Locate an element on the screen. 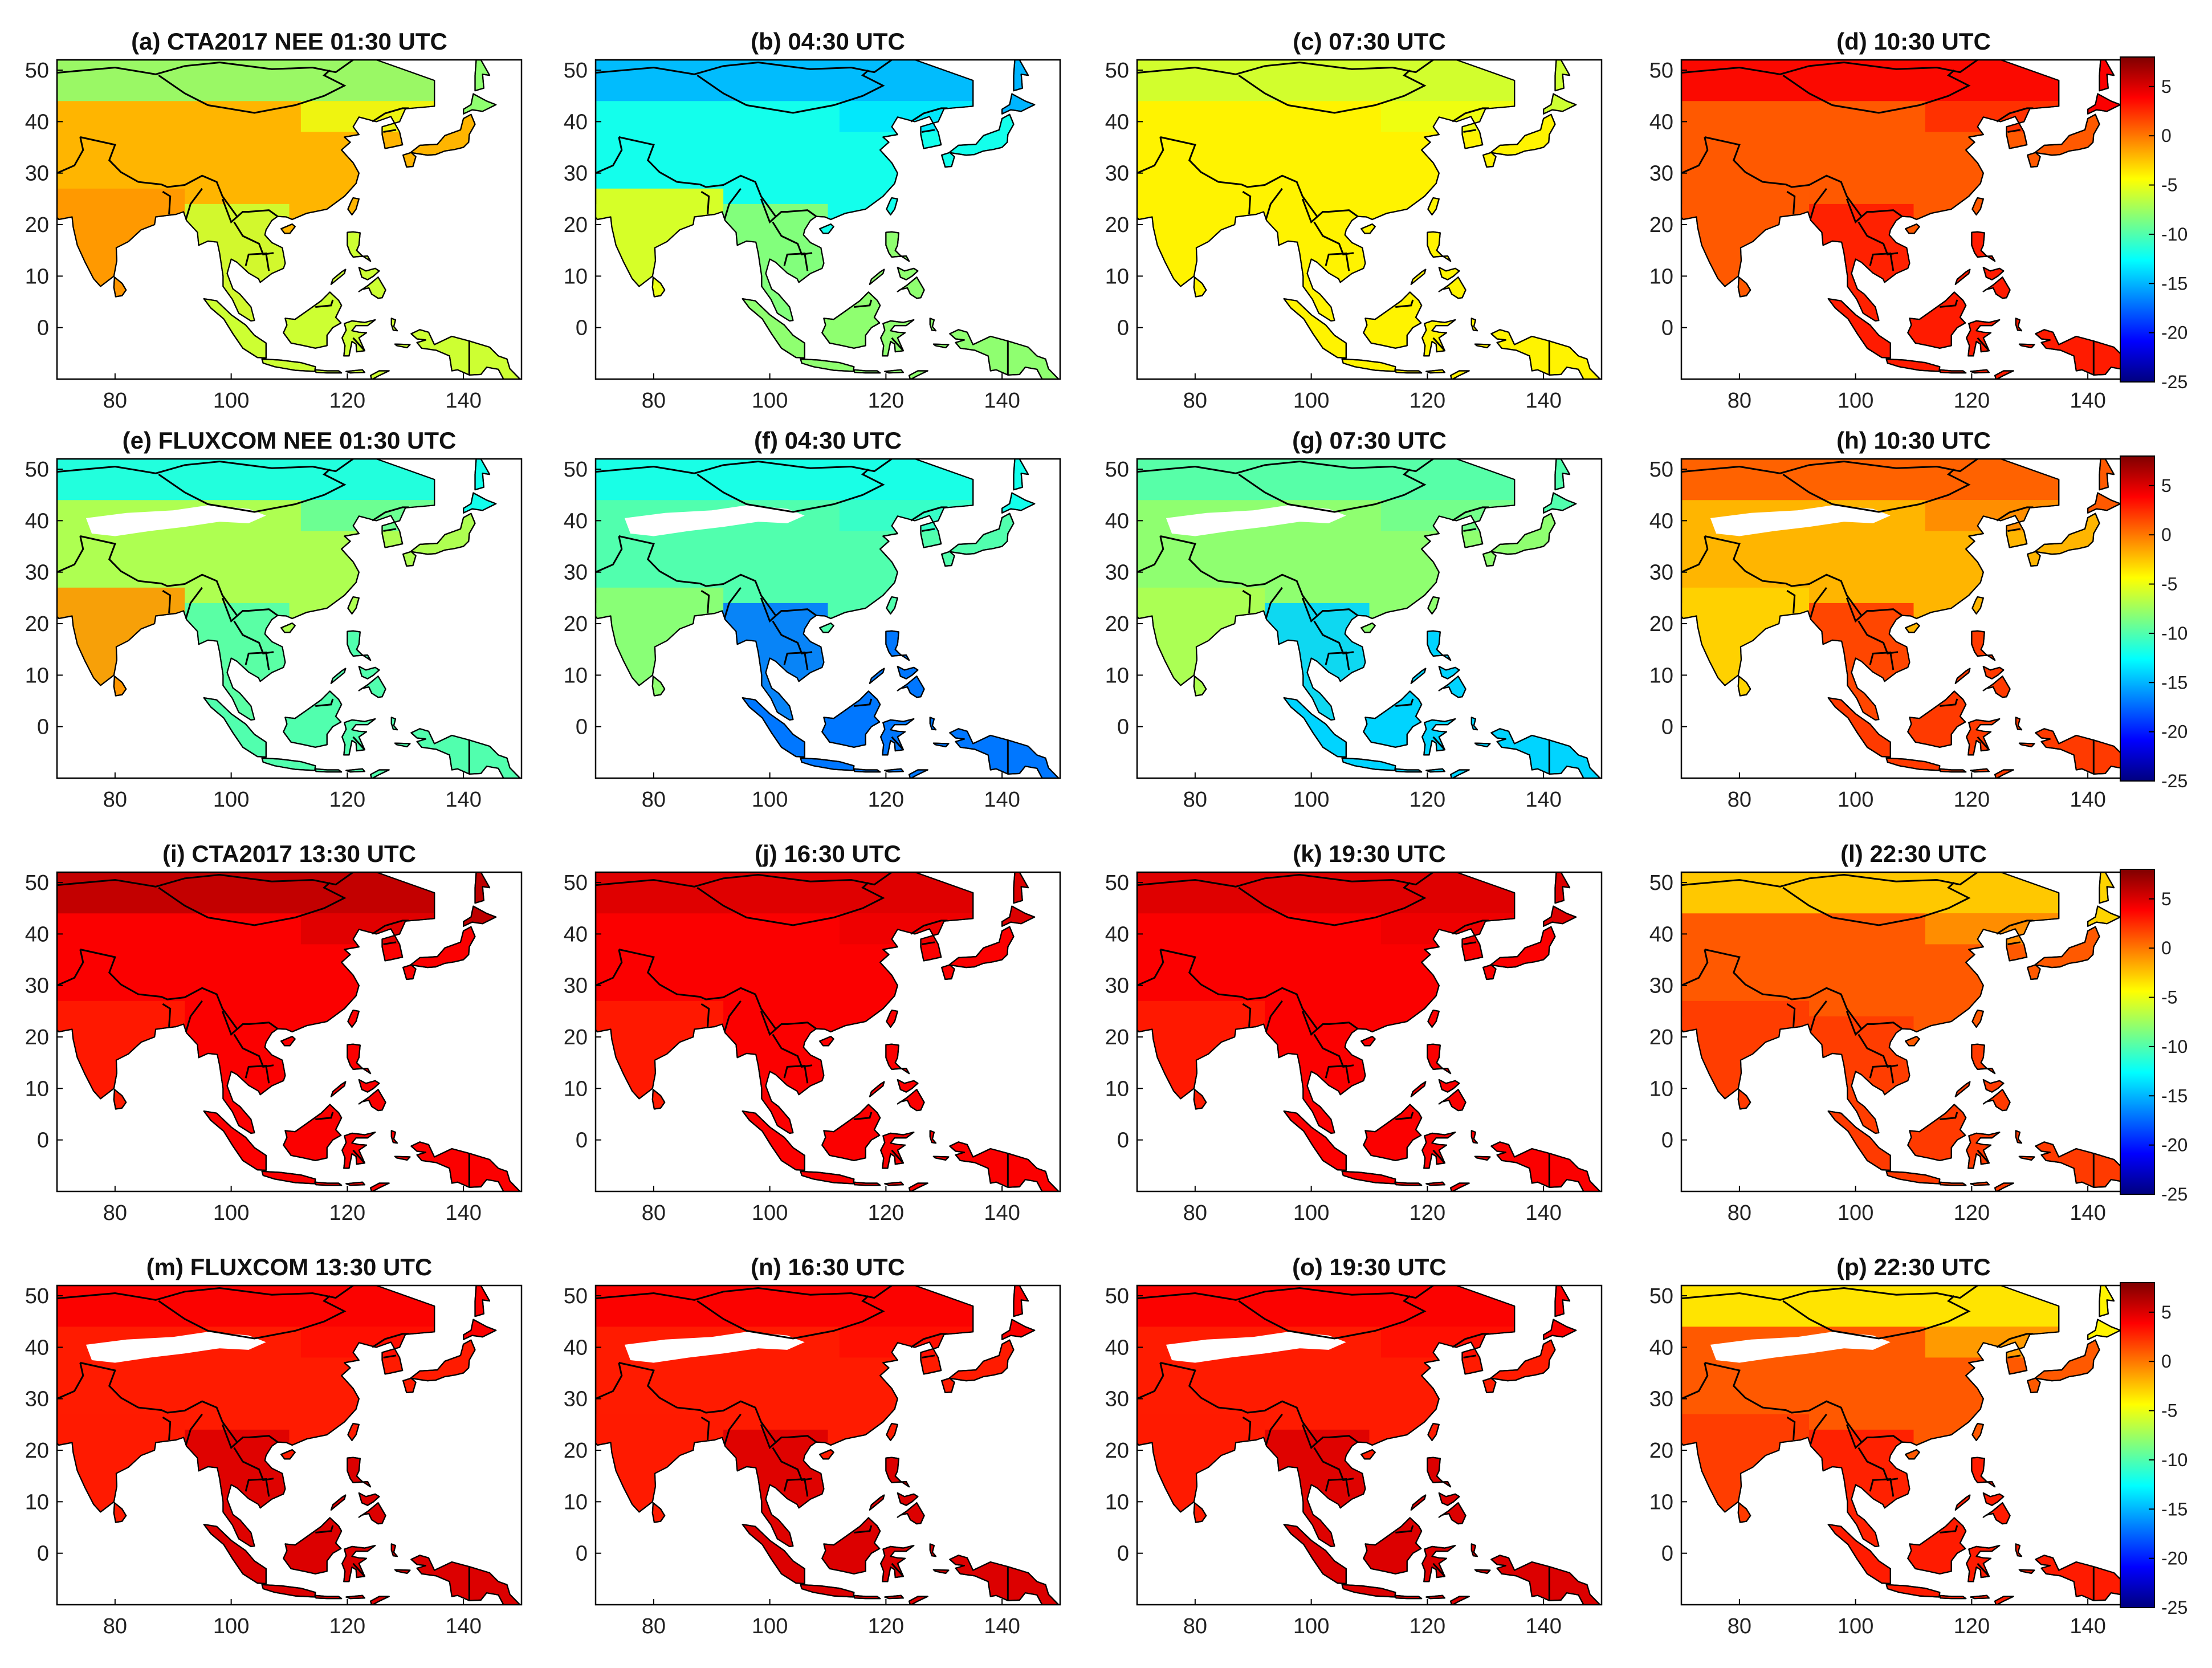 The width and height of the screenshot is (2212, 1668). region-north is located at coordinates (1326, 480).